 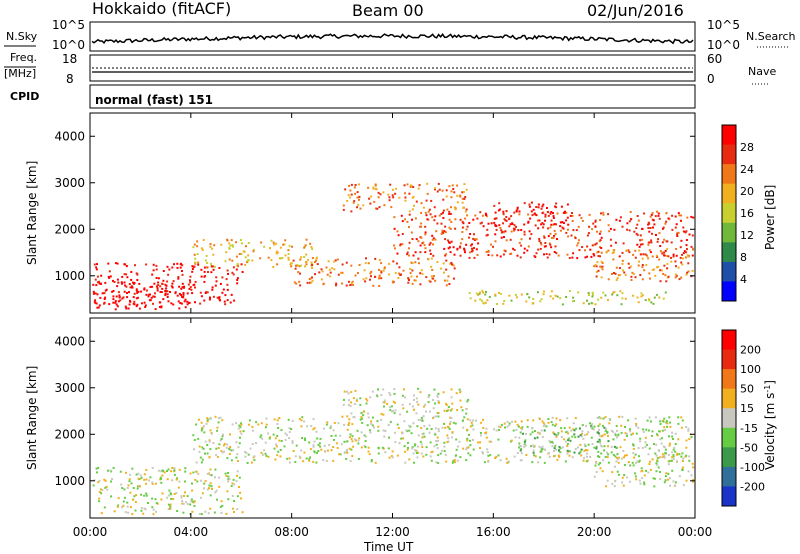 What do you see at coordinates (743, 279) in the screenshot?
I see `colorbar-tick-label: 4` at bounding box center [743, 279].